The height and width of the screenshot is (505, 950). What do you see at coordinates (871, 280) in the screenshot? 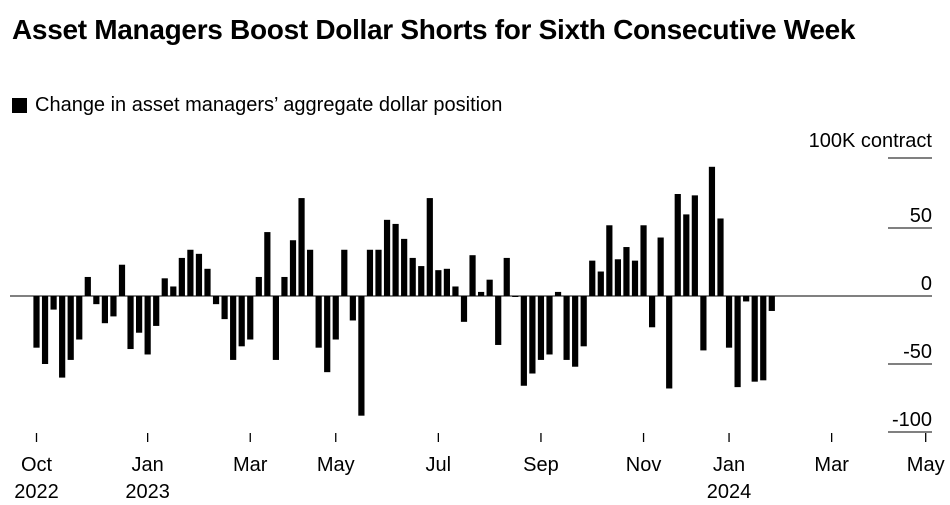
I see `y-axis-labels: 100K contract 50 0 -50 -100` at bounding box center [871, 280].